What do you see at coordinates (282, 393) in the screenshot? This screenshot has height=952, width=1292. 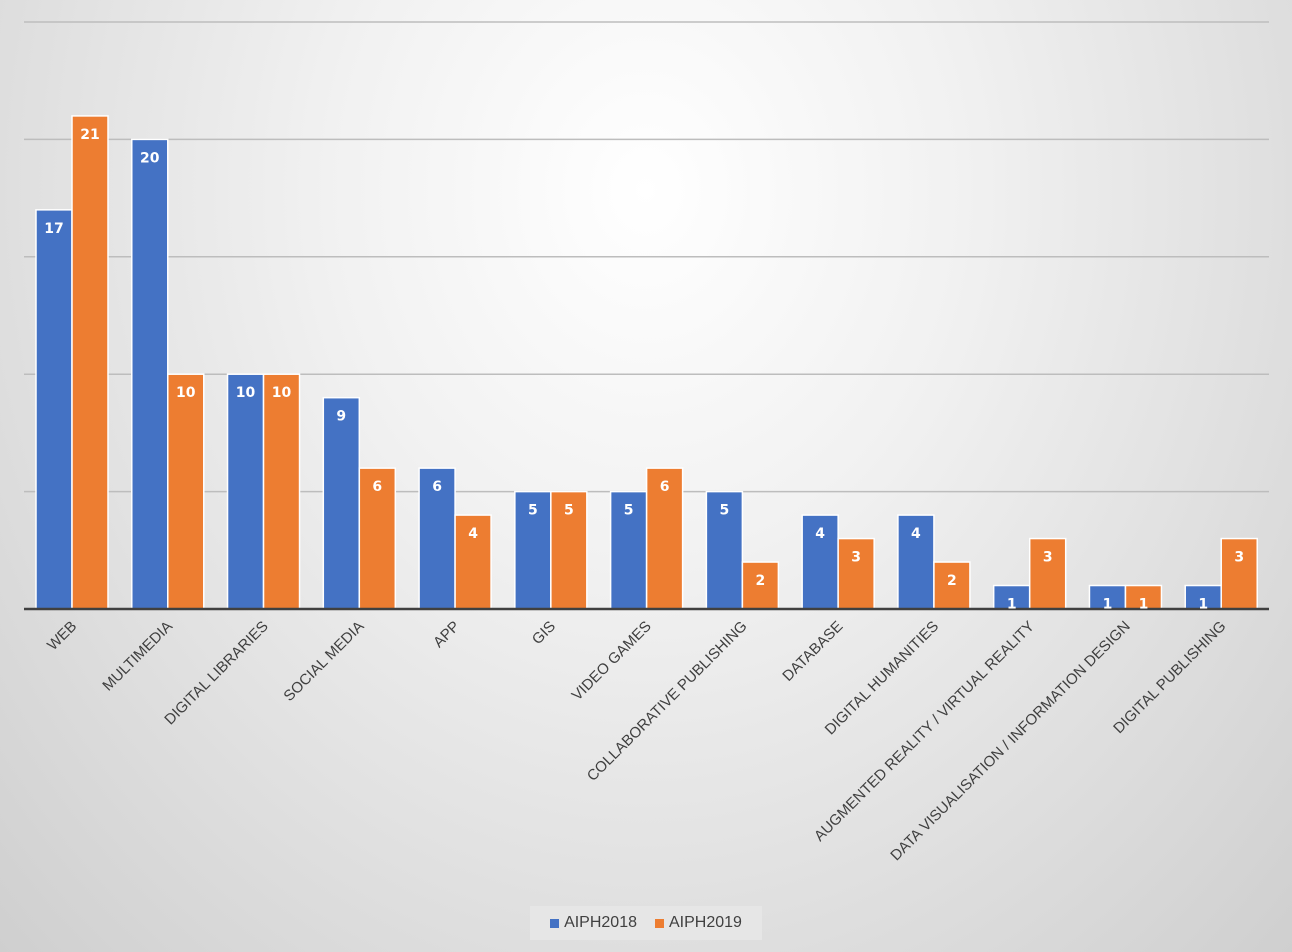 I see `data-label-aiph2019-2: 10` at bounding box center [282, 393].